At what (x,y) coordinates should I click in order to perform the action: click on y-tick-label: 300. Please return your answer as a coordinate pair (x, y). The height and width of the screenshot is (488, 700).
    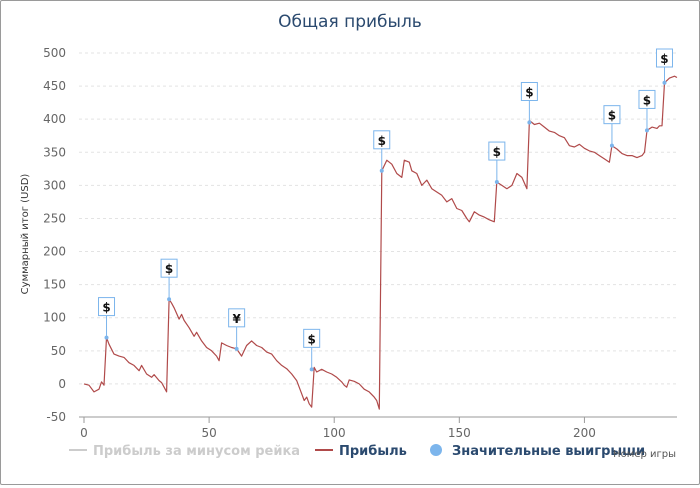
    Looking at the image, I should click on (54, 185).